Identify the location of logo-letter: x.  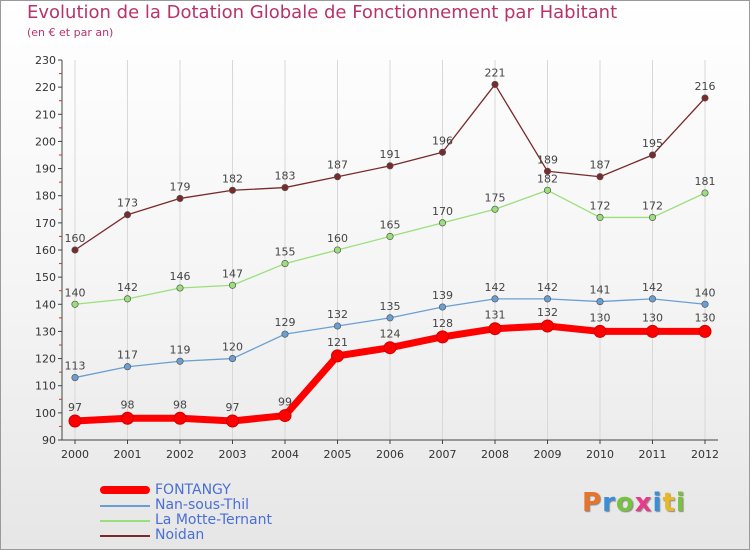
(643, 503).